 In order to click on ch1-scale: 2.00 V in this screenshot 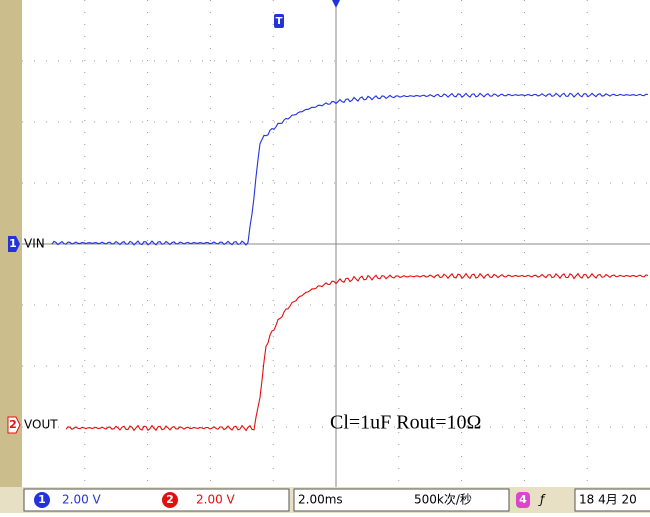, I will do `click(82, 500)`.